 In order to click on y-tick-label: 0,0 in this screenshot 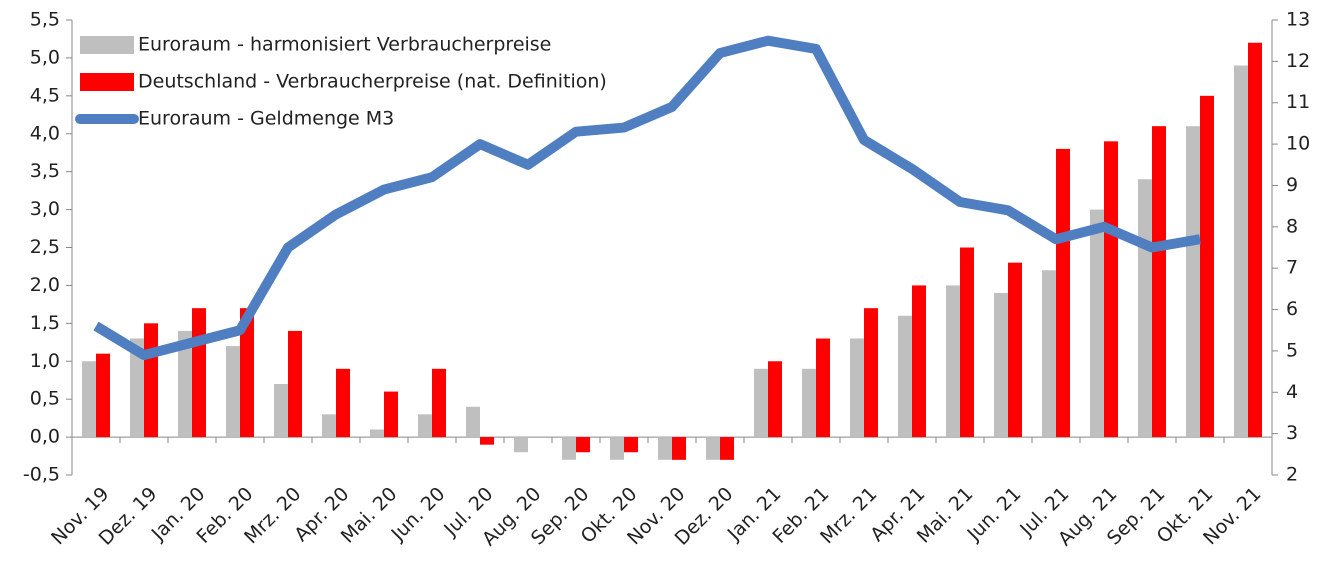, I will do `click(45, 437)`.